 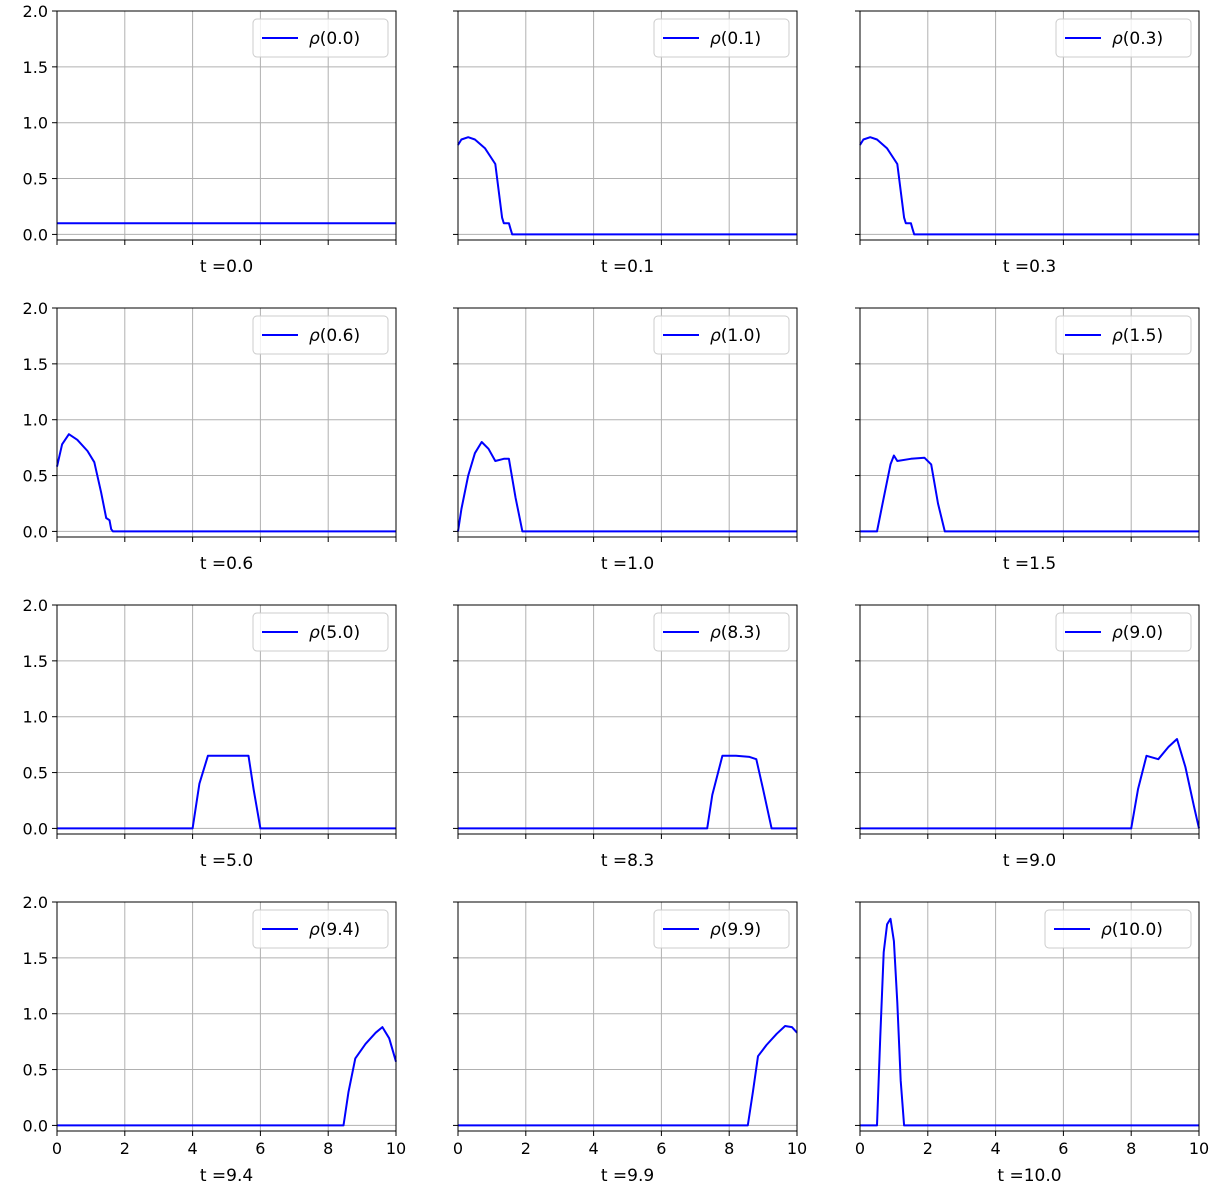 I want to click on legend-label: ρ(5.0), so click(x=334, y=633).